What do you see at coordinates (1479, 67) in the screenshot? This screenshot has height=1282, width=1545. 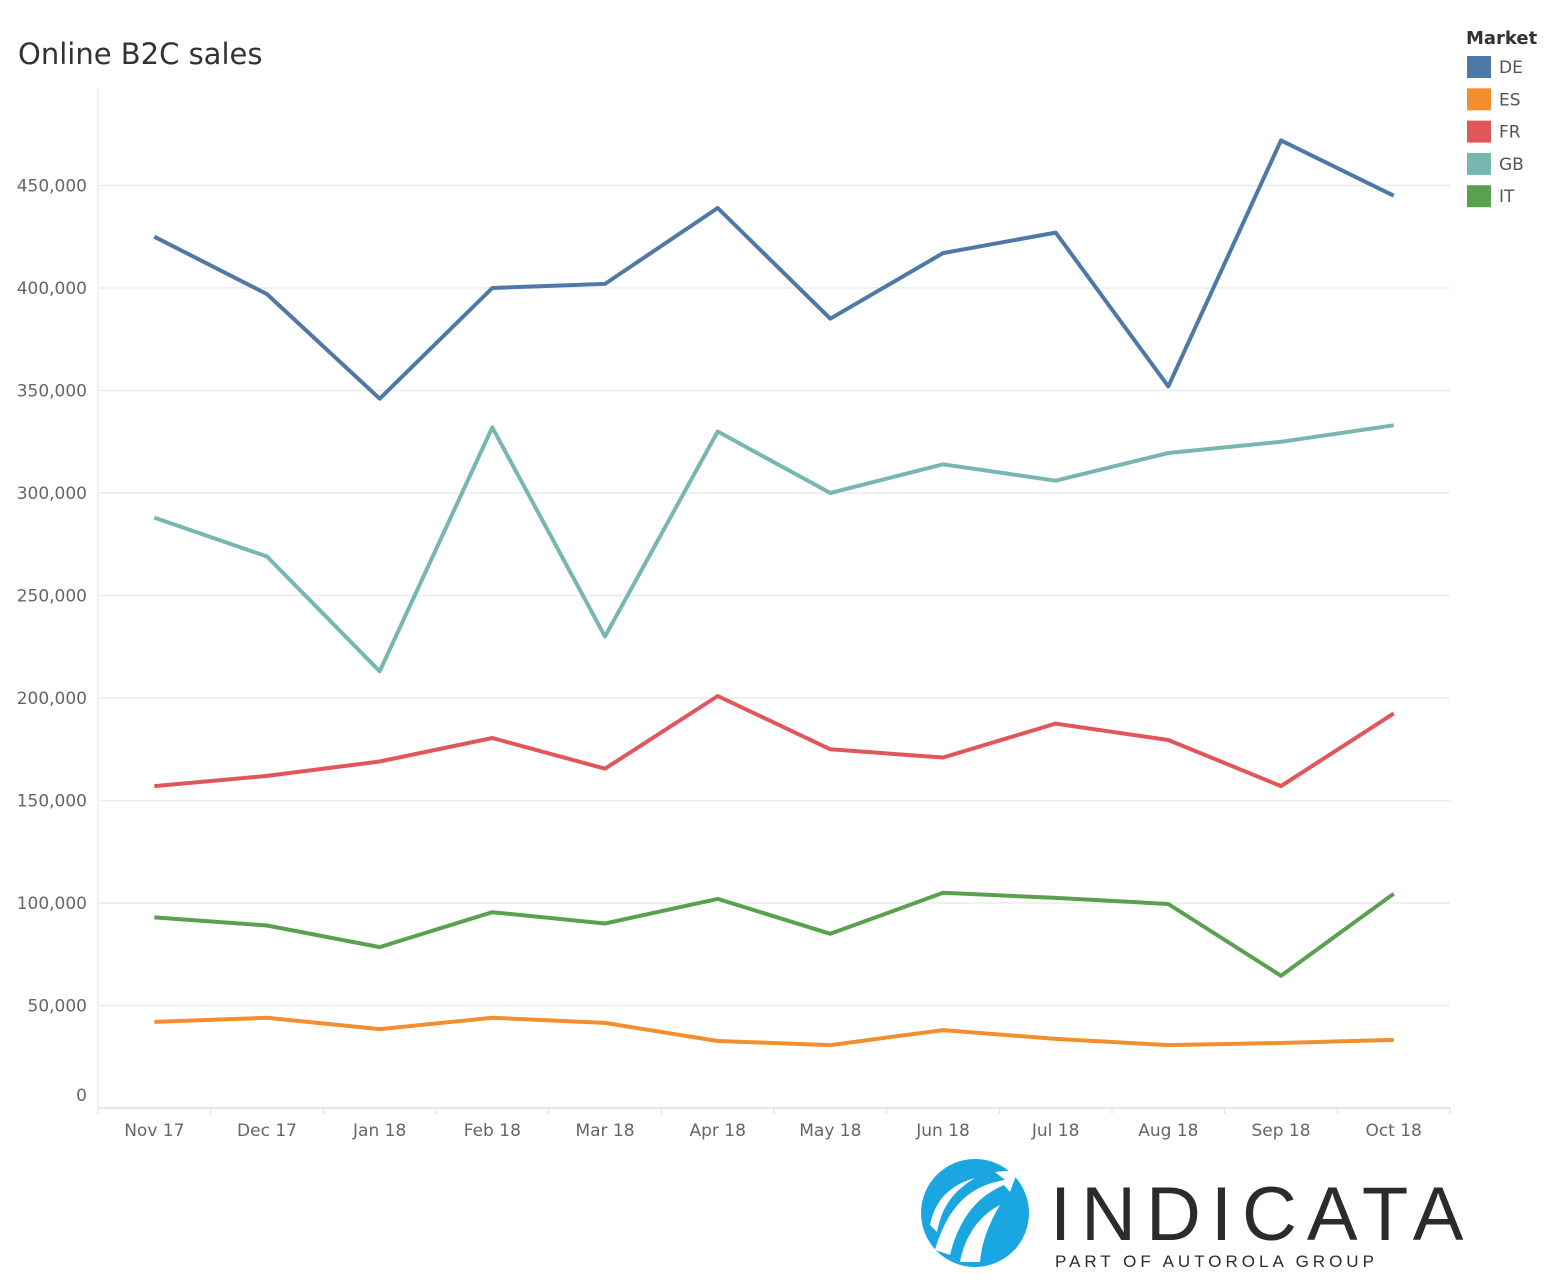 I see `legend-swatch-de` at bounding box center [1479, 67].